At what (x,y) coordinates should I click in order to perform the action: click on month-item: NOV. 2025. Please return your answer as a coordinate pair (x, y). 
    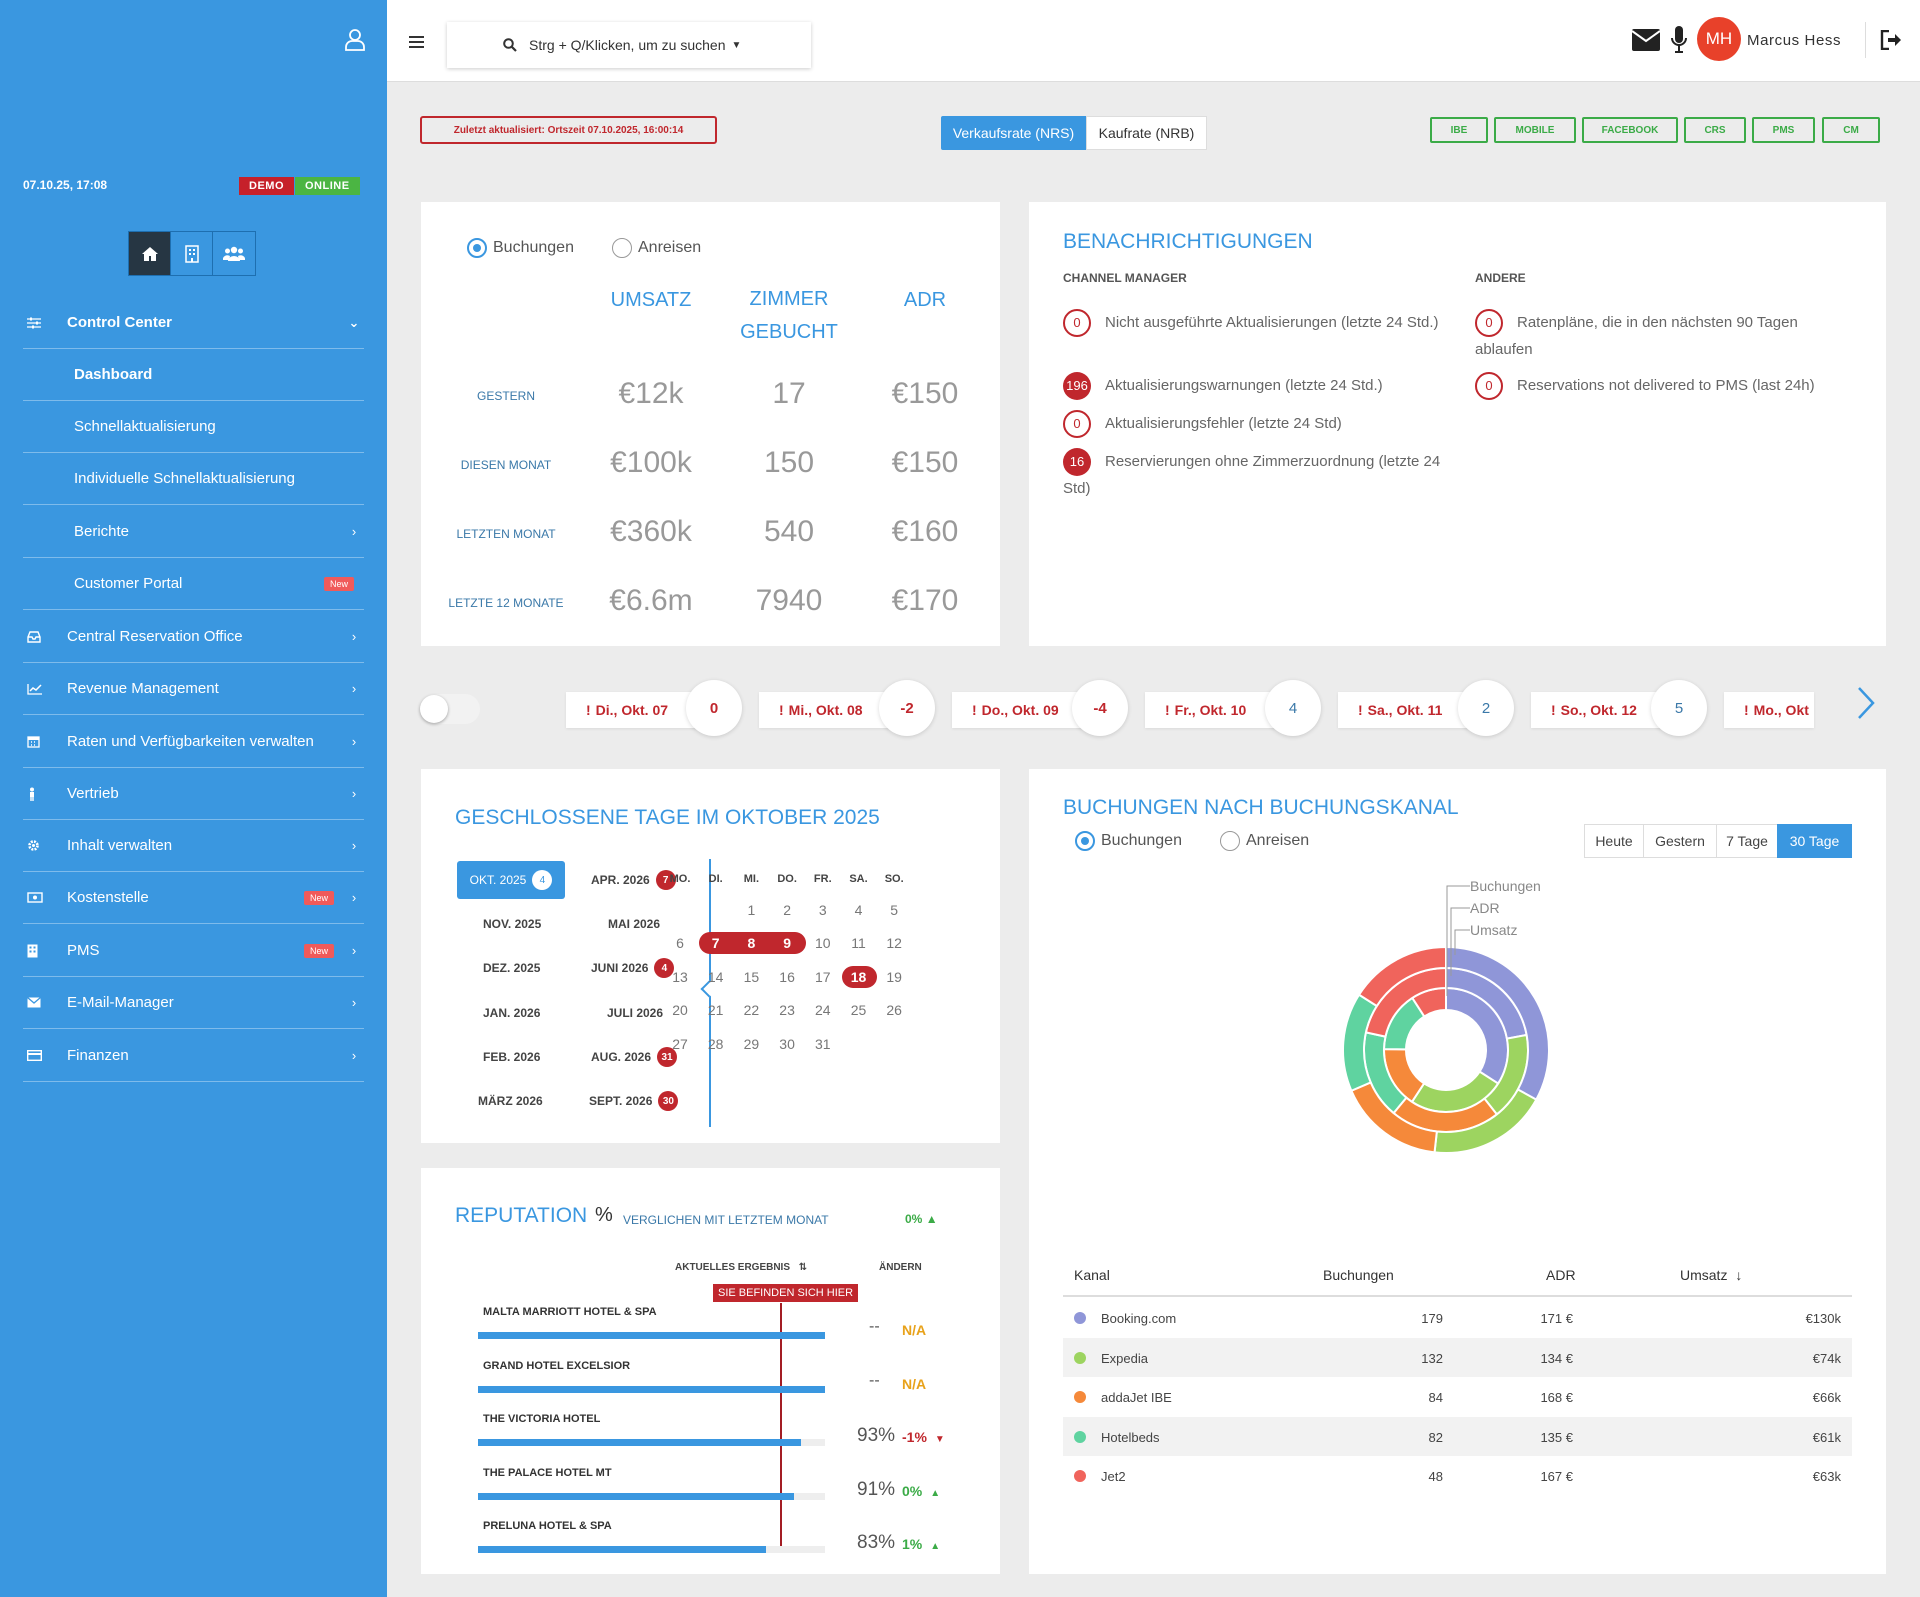
    Looking at the image, I should click on (512, 924).